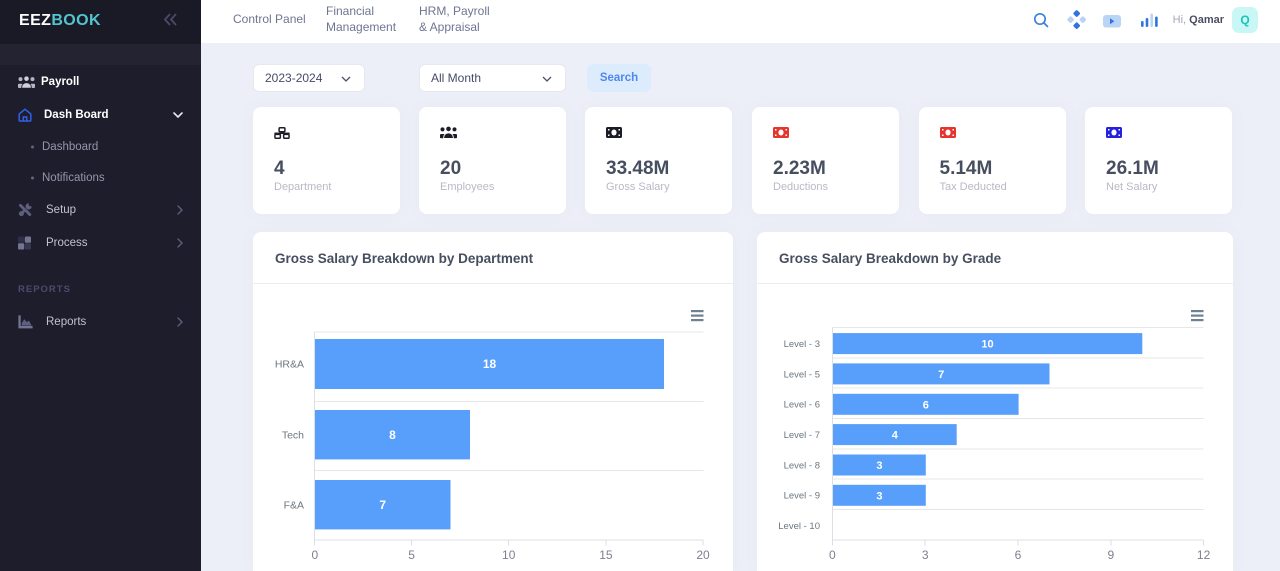 The image size is (1280, 571). Describe the element at coordinates (802, 465) in the screenshot. I see `svg-text: Level - 8` at that location.